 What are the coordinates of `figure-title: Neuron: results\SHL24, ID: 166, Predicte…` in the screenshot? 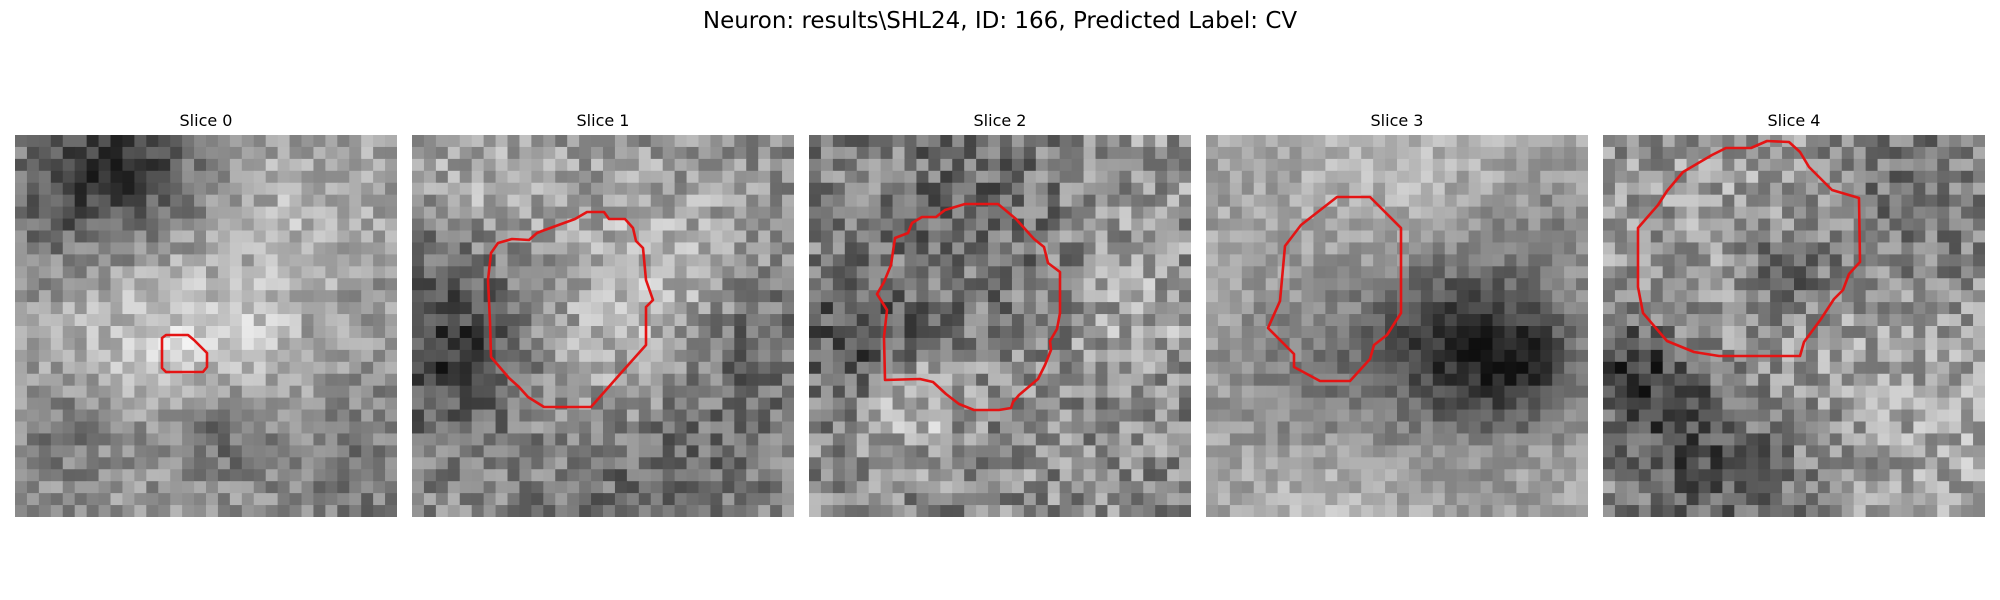 It's located at (1000, 21).